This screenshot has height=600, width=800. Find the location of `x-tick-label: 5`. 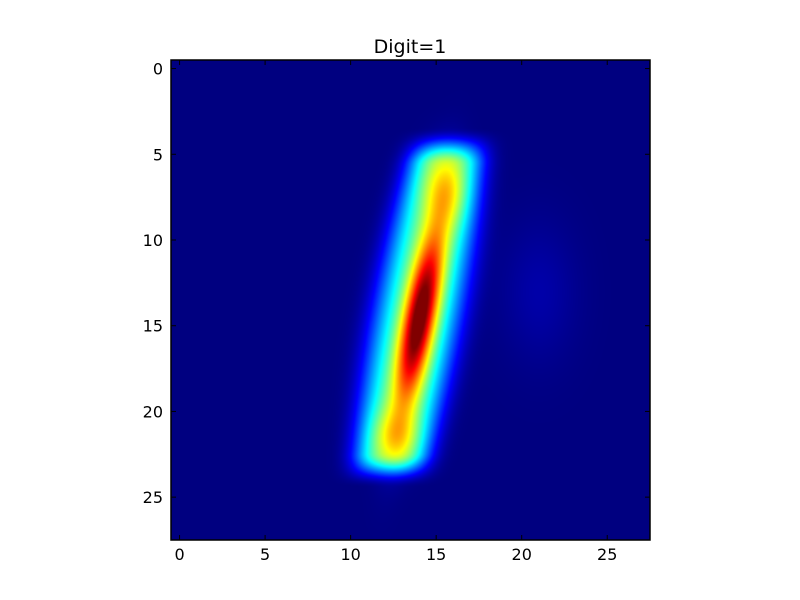

x-tick-label: 5 is located at coordinates (265, 554).